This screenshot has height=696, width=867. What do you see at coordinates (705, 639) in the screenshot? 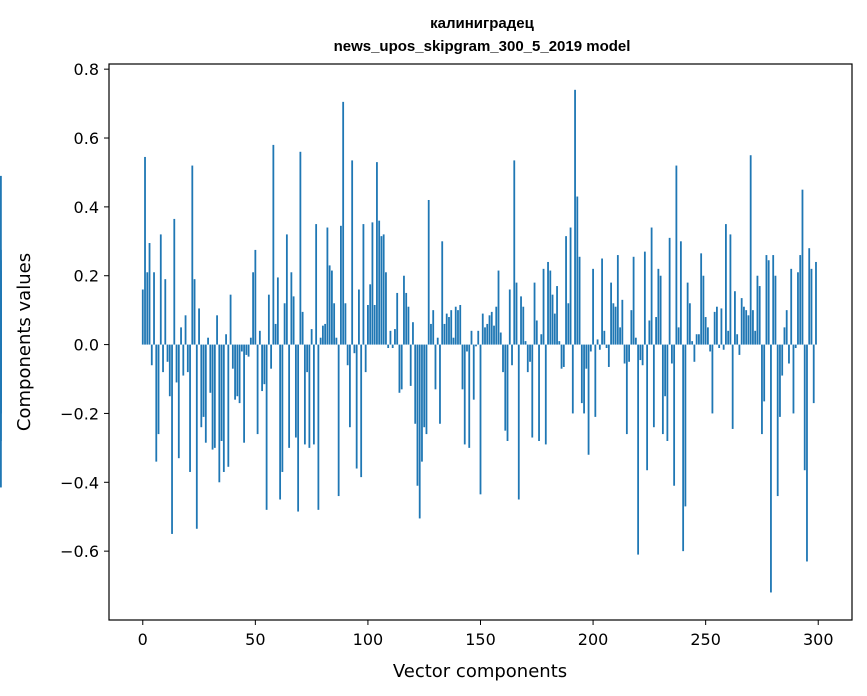
I see `x-tick-label: 250` at bounding box center [705, 639].